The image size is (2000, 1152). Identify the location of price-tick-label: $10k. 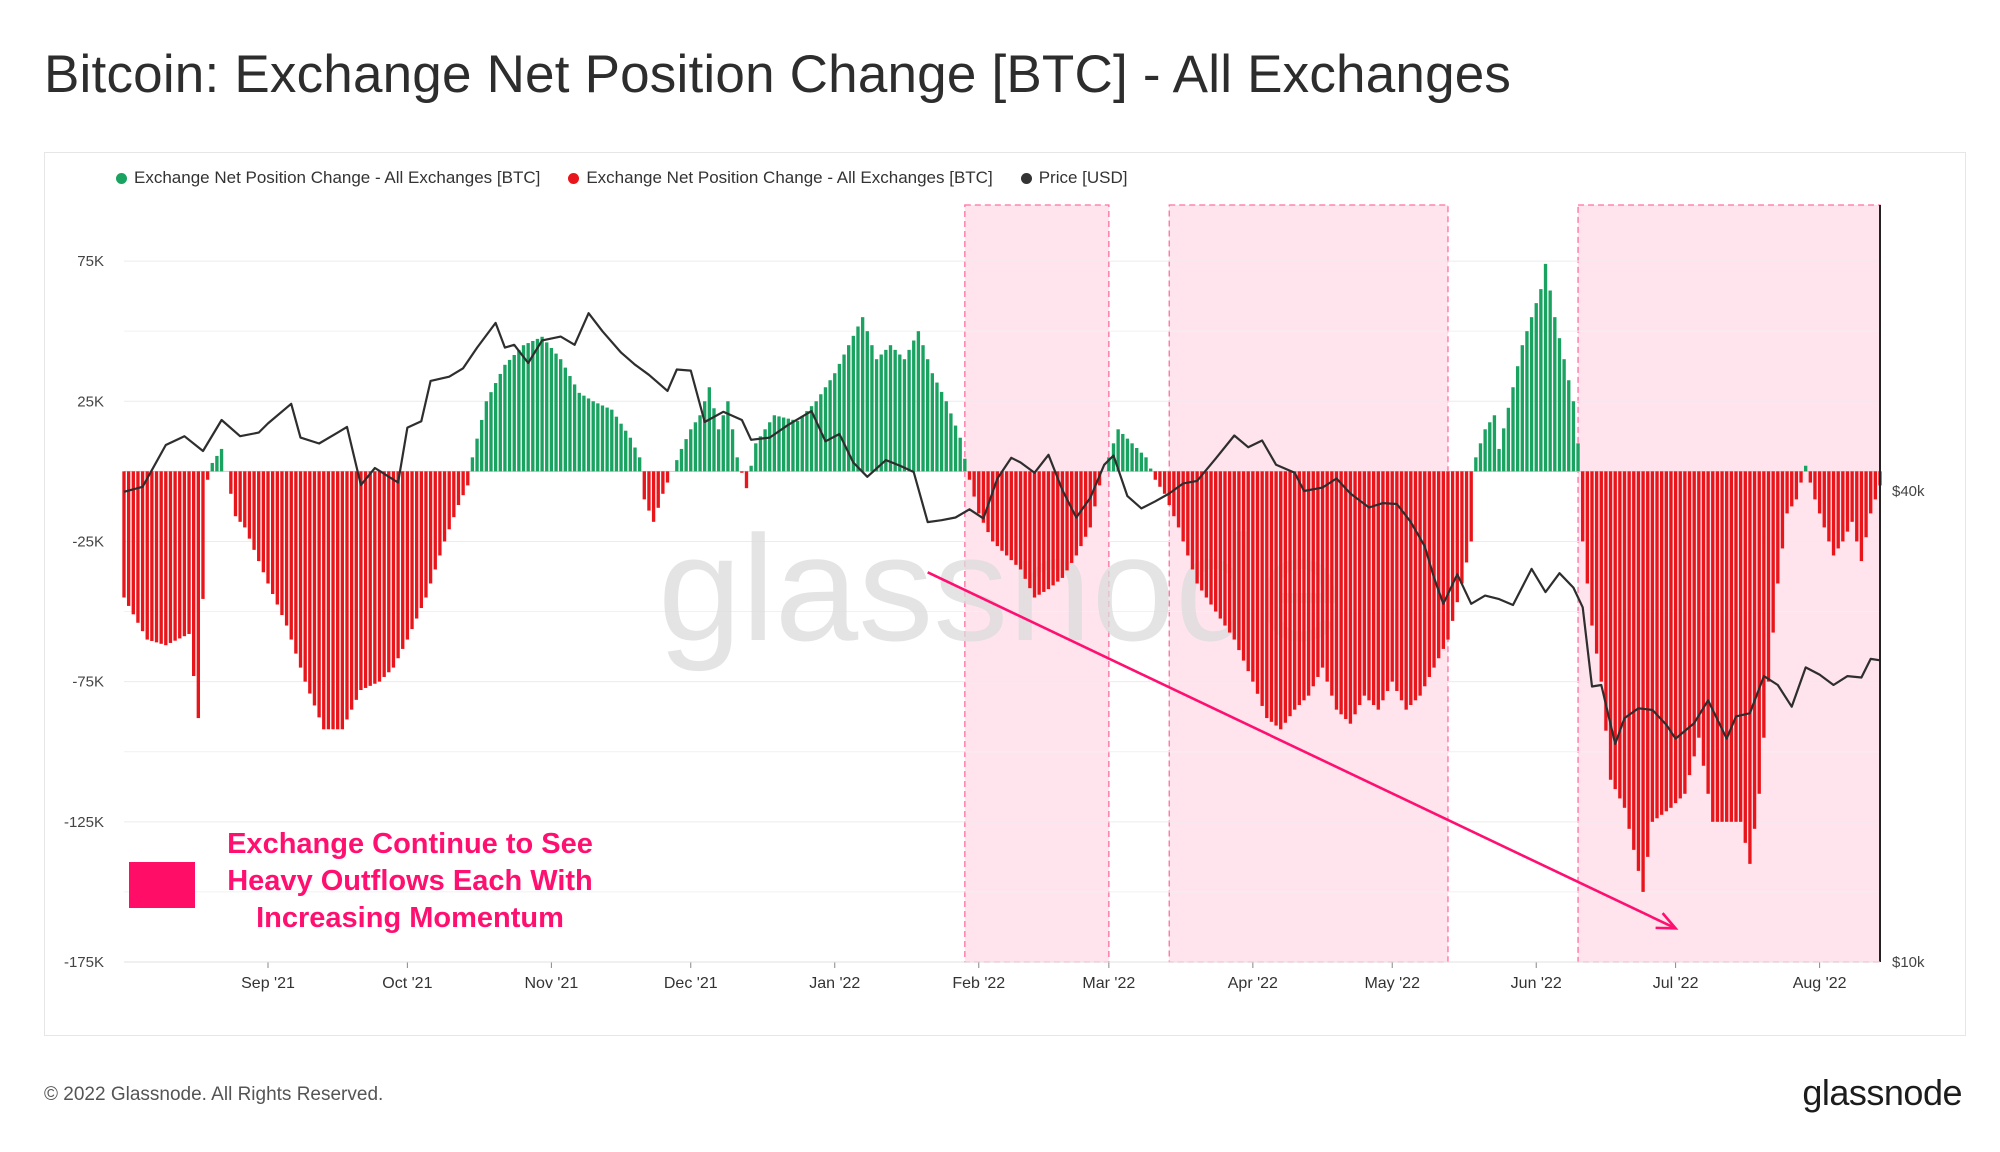
(1908, 962).